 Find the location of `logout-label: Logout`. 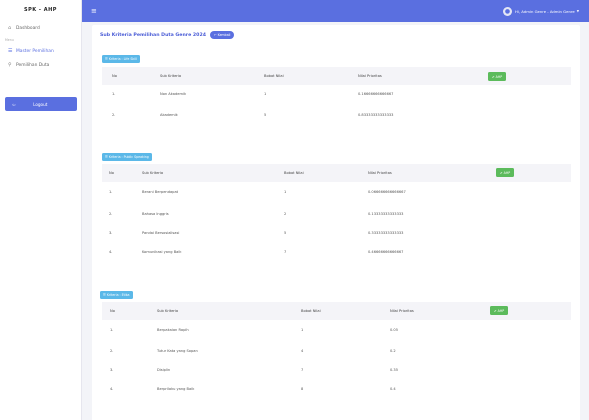

logout-label: Logout is located at coordinates (40, 104).